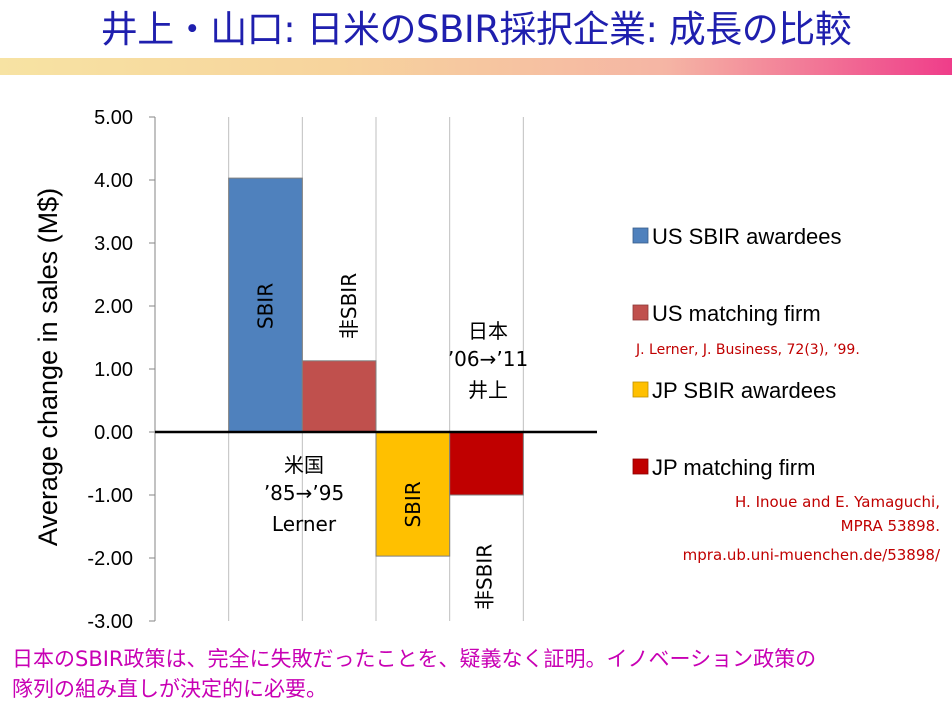 This screenshot has width=952, height=713. What do you see at coordinates (113, 118) in the screenshot?
I see `y-tick-label: 5.00` at bounding box center [113, 118].